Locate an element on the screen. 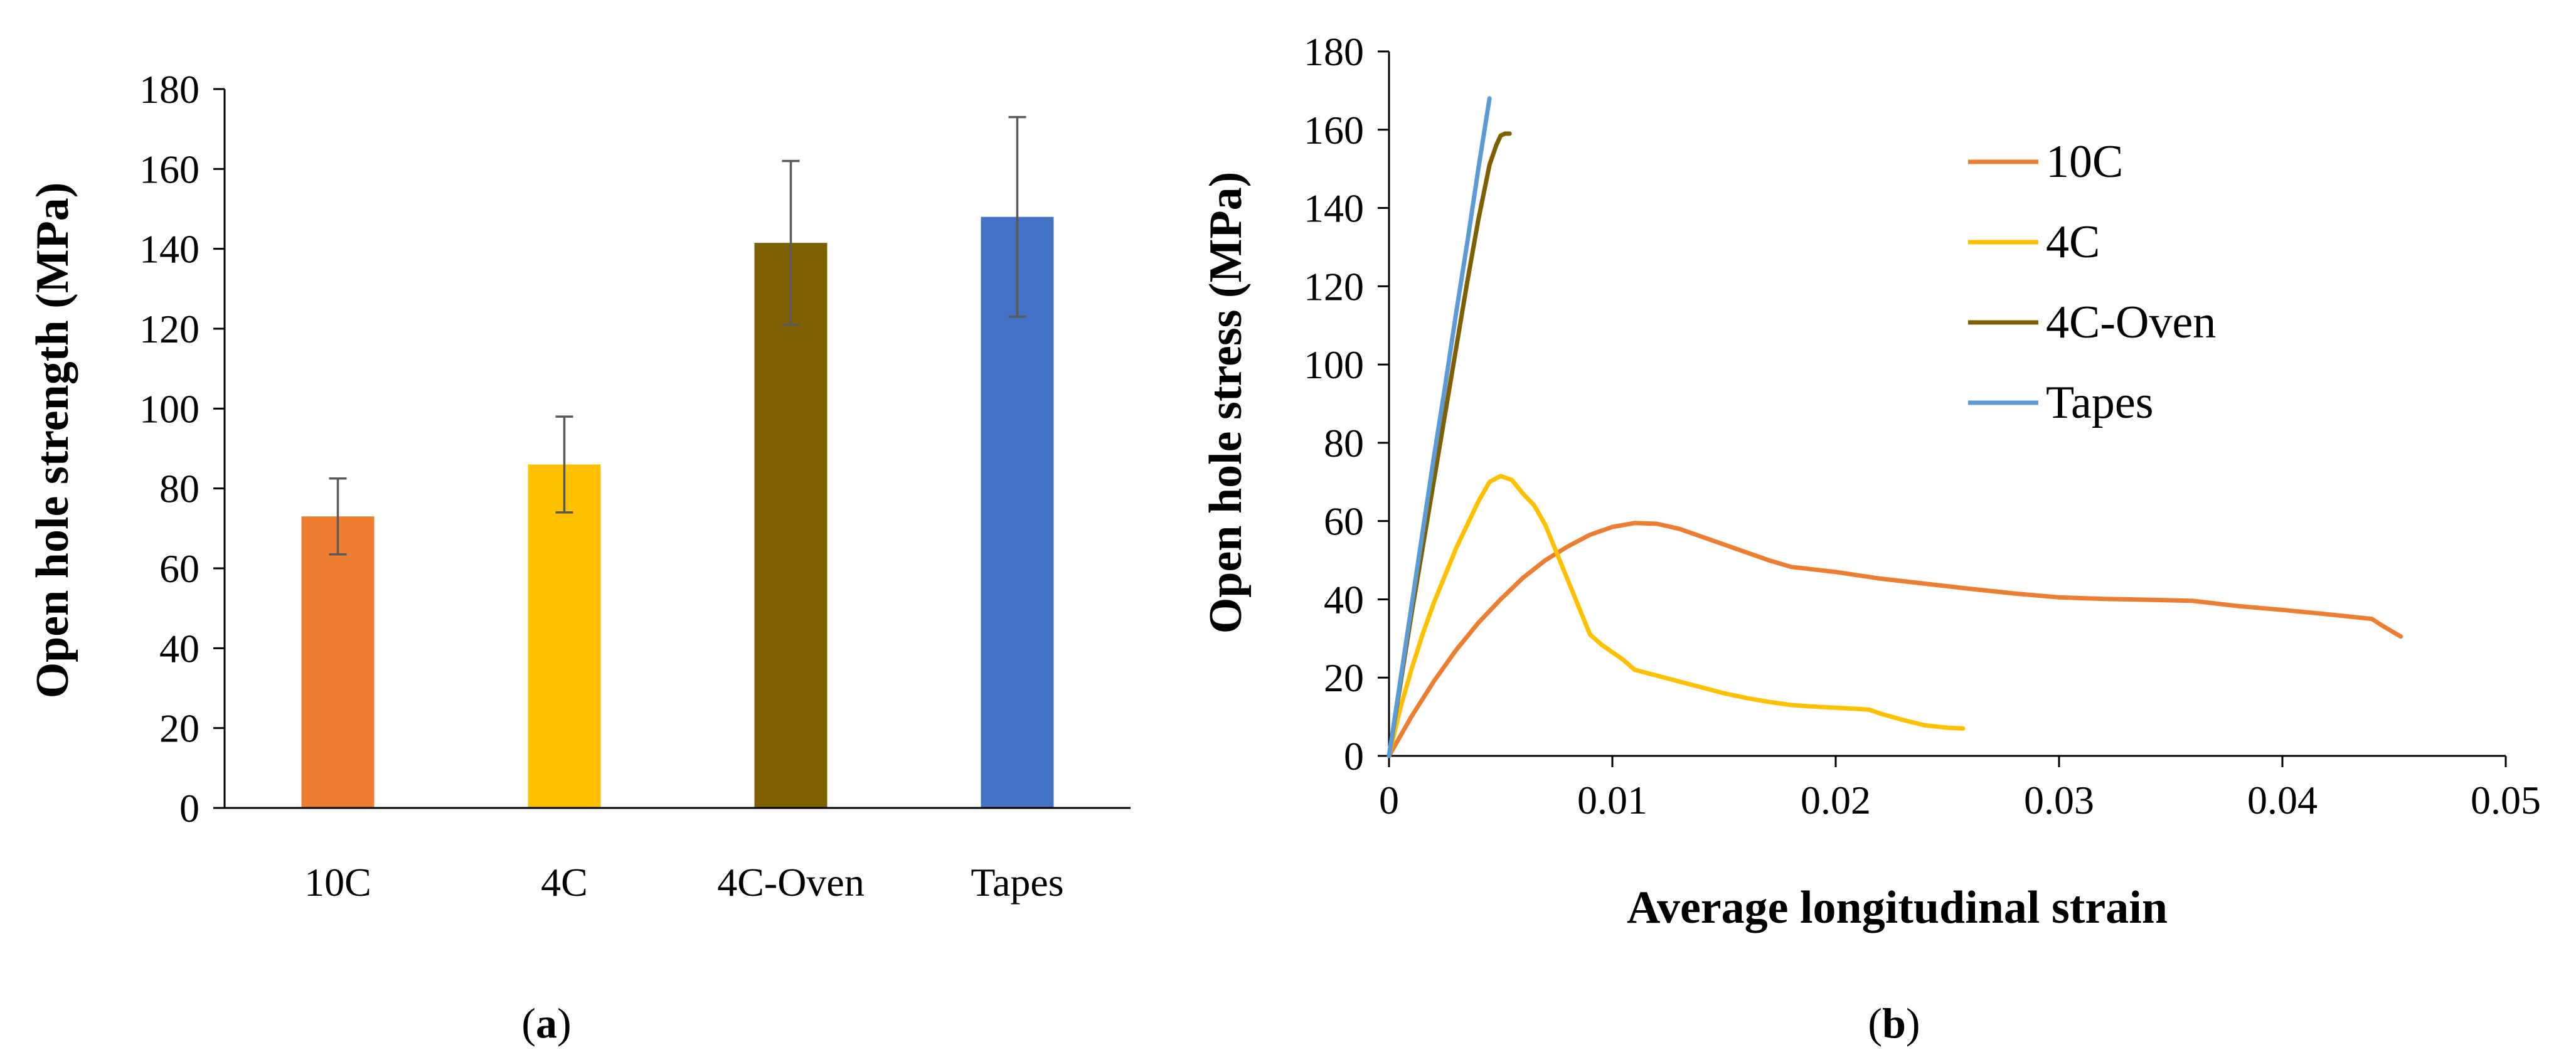  line-chart-y-tick-label: 80 is located at coordinates (1344, 443).